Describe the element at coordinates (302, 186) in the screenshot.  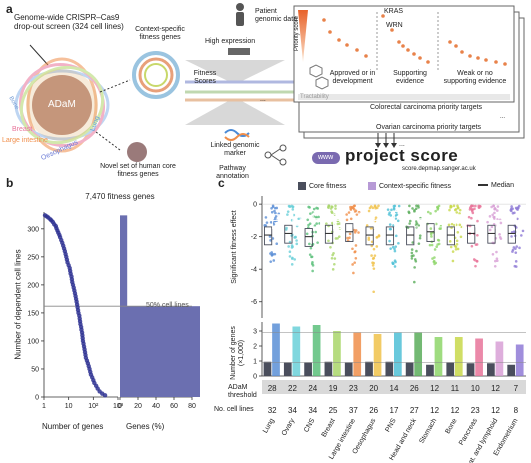
I see `legend-core-swatch` at that location.